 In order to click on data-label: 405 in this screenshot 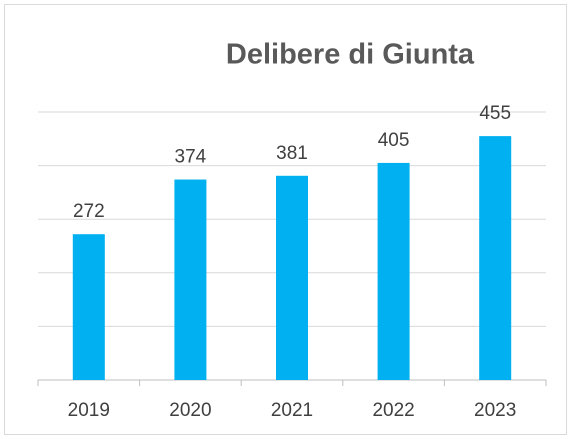, I will do `click(394, 140)`.